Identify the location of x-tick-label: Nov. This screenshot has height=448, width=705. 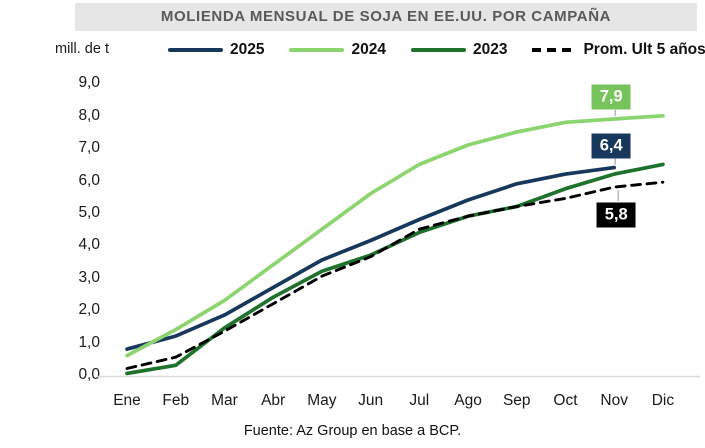
(614, 400).